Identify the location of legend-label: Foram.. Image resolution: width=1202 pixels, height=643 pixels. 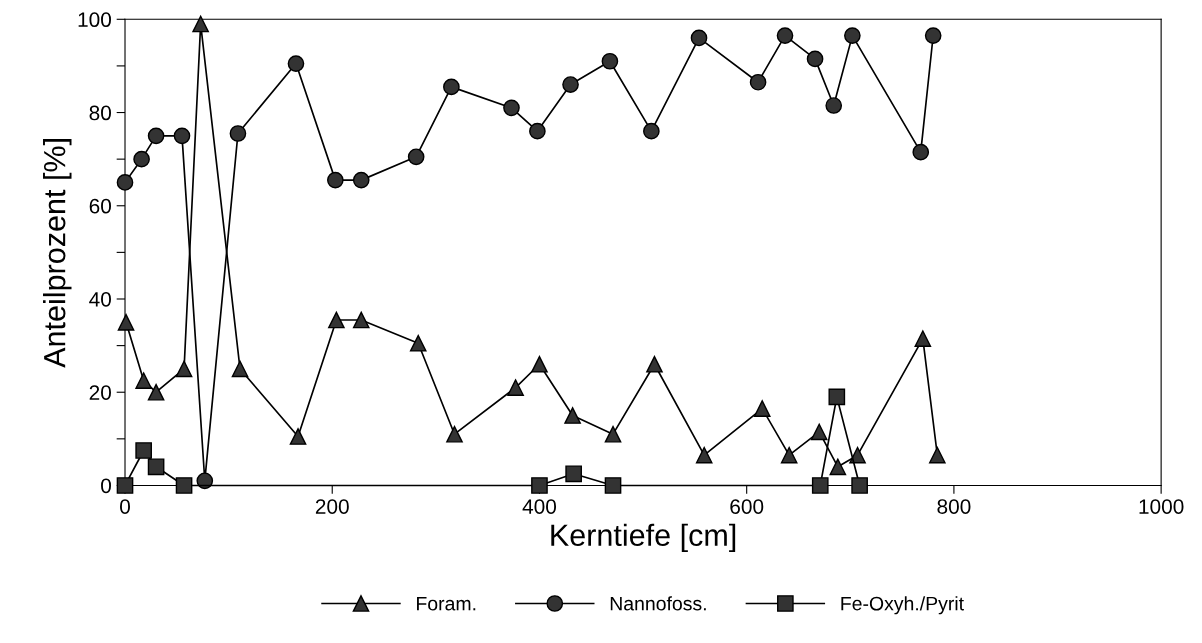
(446, 603).